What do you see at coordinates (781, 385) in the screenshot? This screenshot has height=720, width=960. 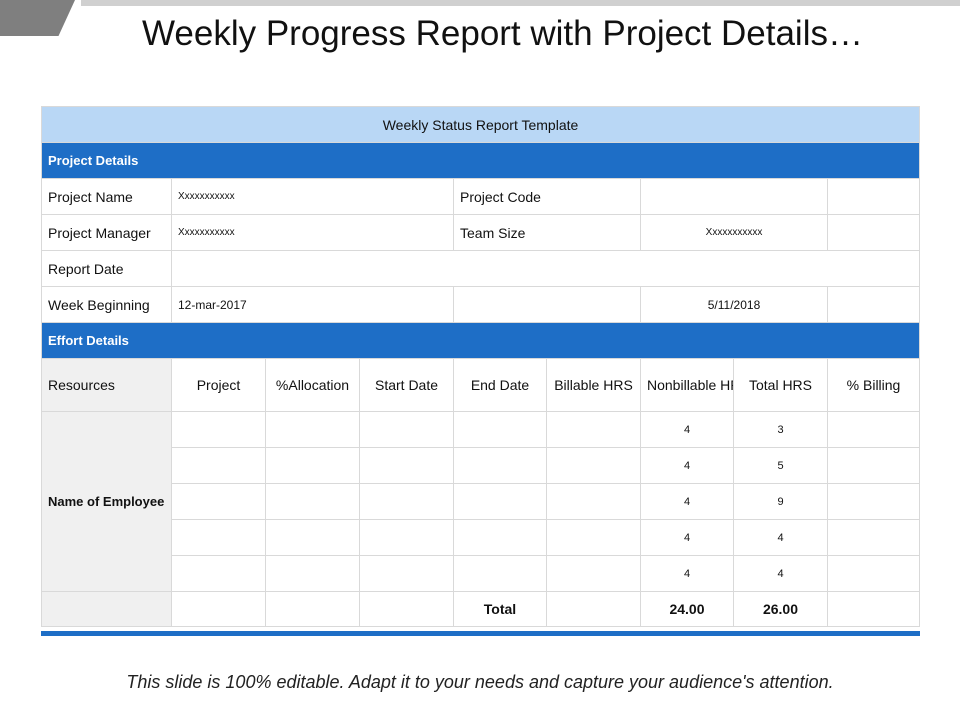 I see `col-header-total-hrs: Total HRS` at bounding box center [781, 385].